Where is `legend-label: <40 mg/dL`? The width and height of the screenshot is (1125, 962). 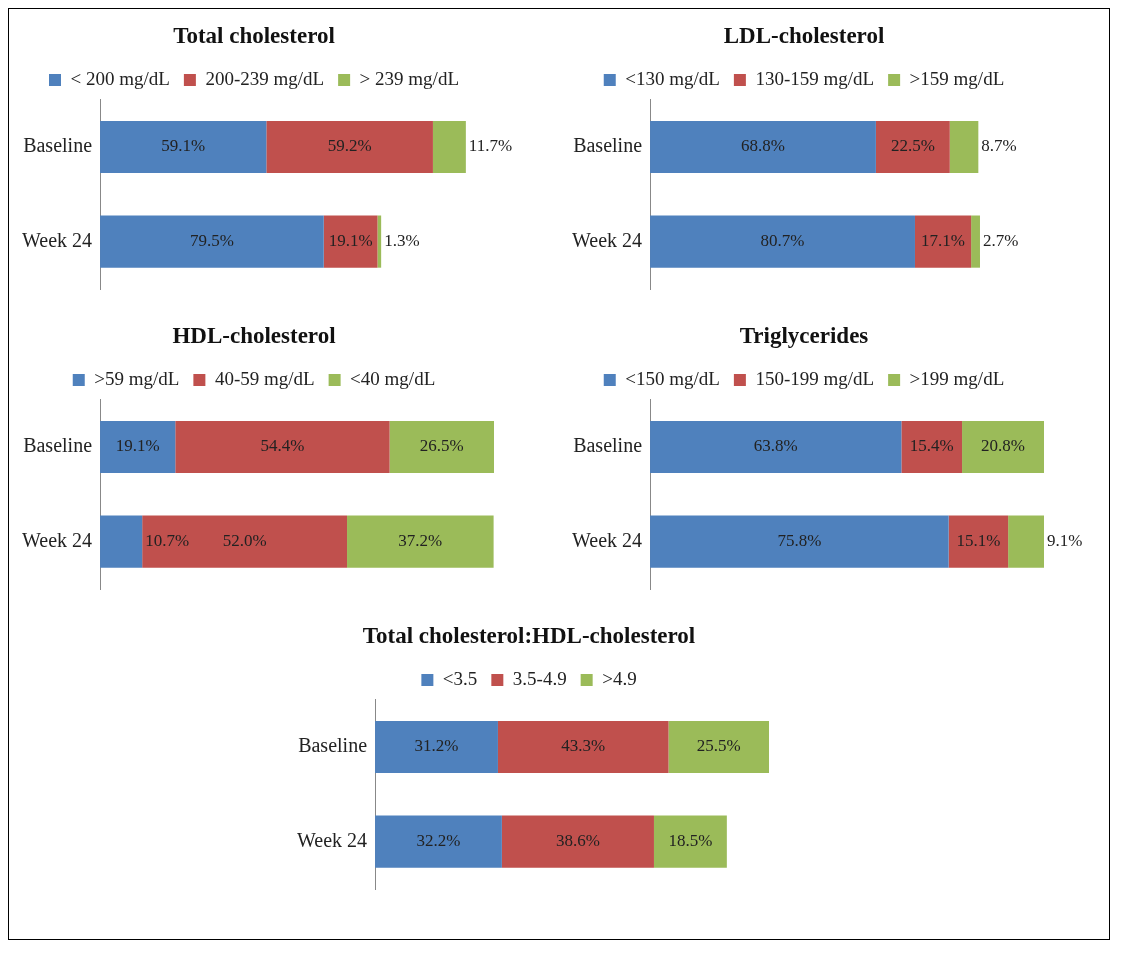 legend-label: <40 mg/dL is located at coordinates (393, 379).